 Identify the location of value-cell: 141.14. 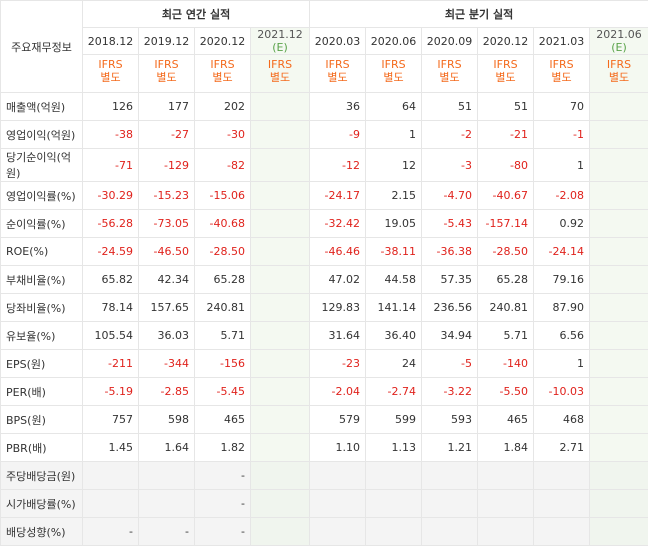
(394, 308).